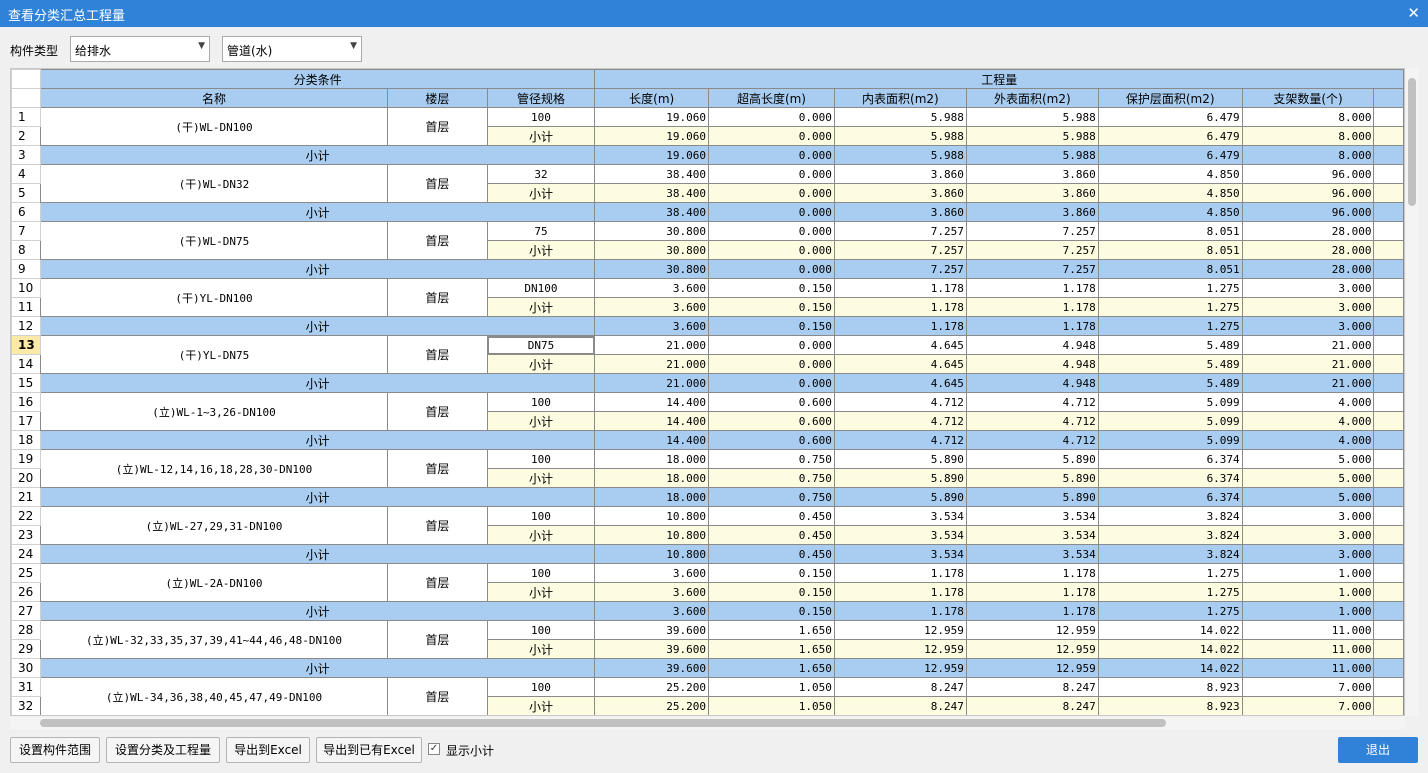 The width and height of the screenshot is (1428, 773). What do you see at coordinates (1308, 288) in the screenshot?
I see `cell-value: 3.000` at bounding box center [1308, 288].